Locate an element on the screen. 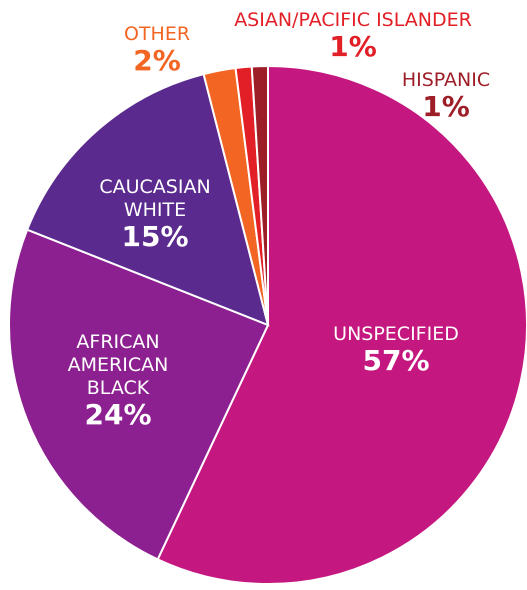 Image resolution: width=527 pixels, height=590 pixels. pie-slice-hispanic is located at coordinates (259, 195).